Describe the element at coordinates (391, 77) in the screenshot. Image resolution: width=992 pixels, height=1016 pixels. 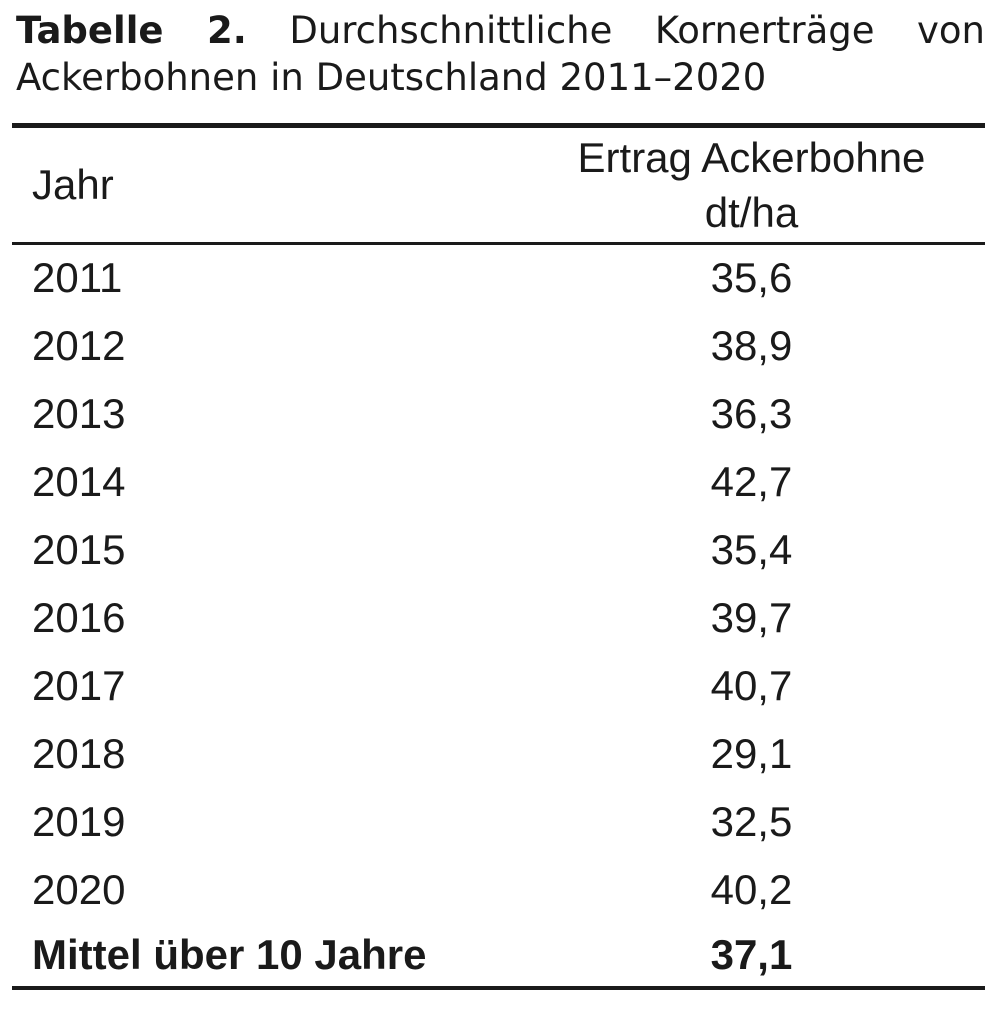
I see `table-caption-line2: Ackerbohnen in Deutschland 2011–2020` at that location.